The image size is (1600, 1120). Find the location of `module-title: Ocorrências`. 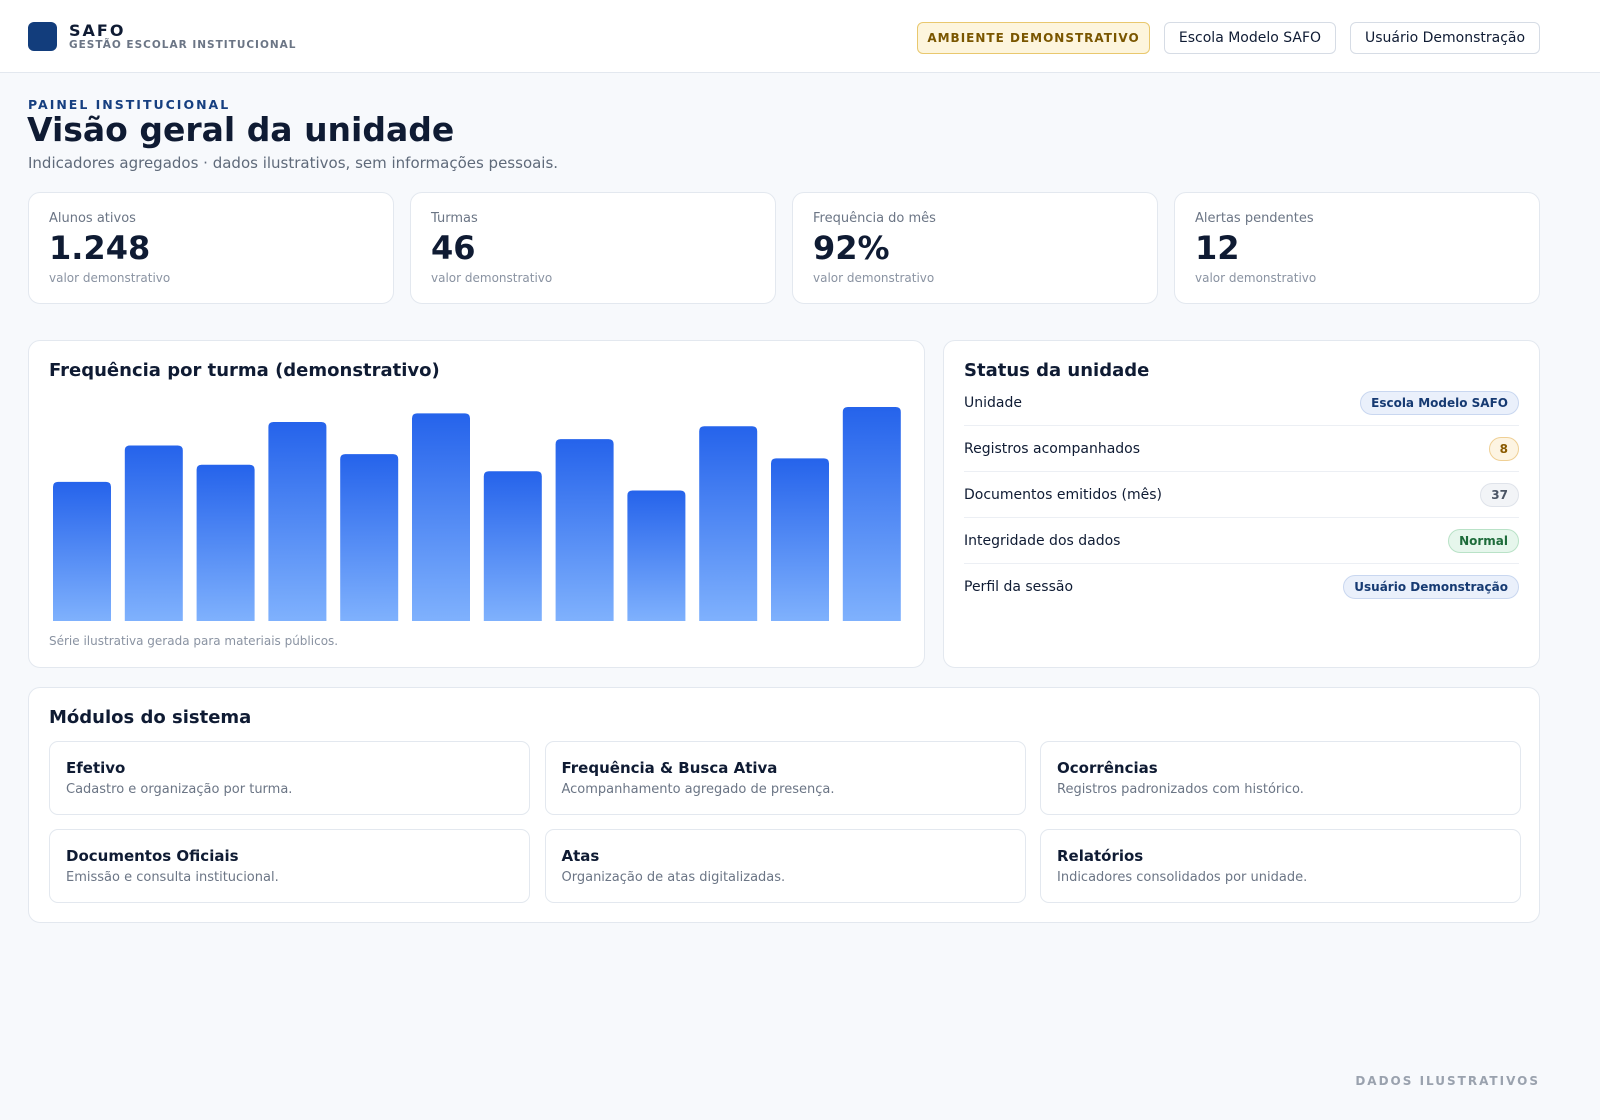

module-title: Ocorrências is located at coordinates (1107, 768).